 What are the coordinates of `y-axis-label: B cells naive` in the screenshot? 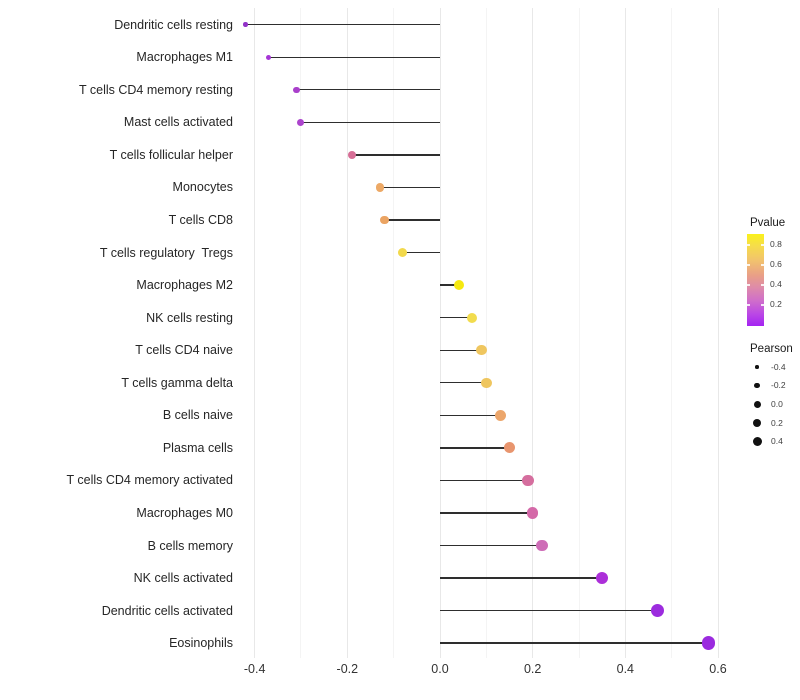 It's located at (197, 415).